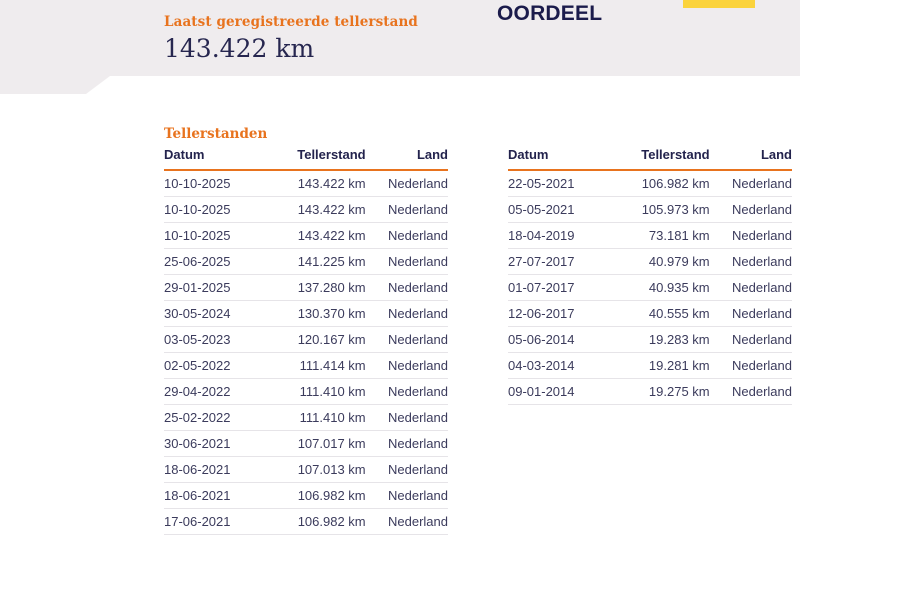 The width and height of the screenshot is (900, 600). What do you see at coordinates (218, 443) in the screenshot?
I see `cell-datum: 30-06-2021` at bounding box center [218, 443].